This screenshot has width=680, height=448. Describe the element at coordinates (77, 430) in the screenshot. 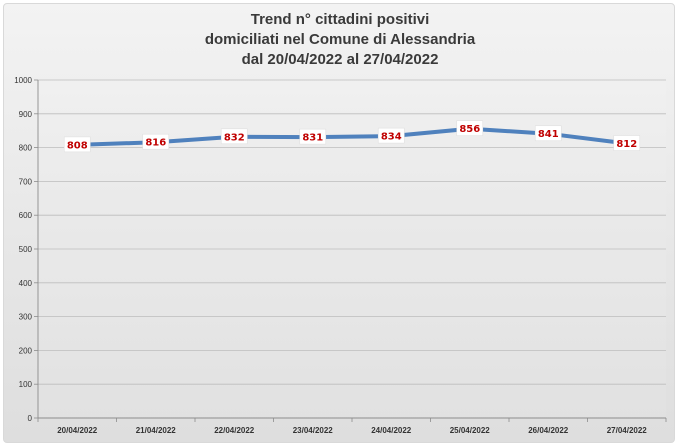

I see `x-tick-label: 20/04/2022` at that location.